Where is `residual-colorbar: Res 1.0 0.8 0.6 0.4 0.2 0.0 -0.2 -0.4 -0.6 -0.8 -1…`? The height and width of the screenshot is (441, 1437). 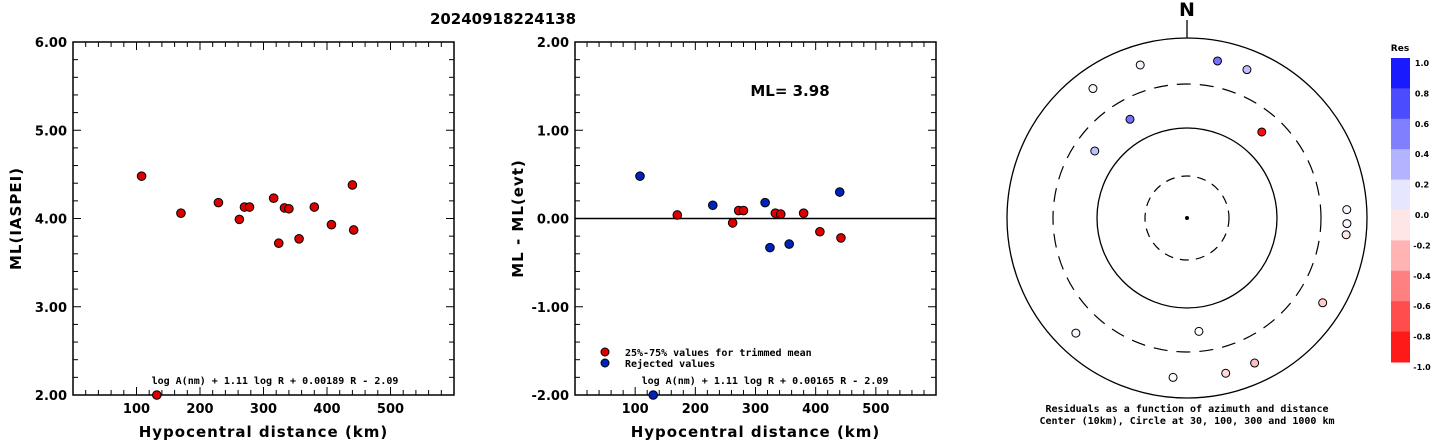 residual-colorbar: Res 1.0 0.8 0.6 0.4 0.2 0.0 -0.2 -0.4 -0.6 -0.8 -1… is located at coordinates (1411, 208).